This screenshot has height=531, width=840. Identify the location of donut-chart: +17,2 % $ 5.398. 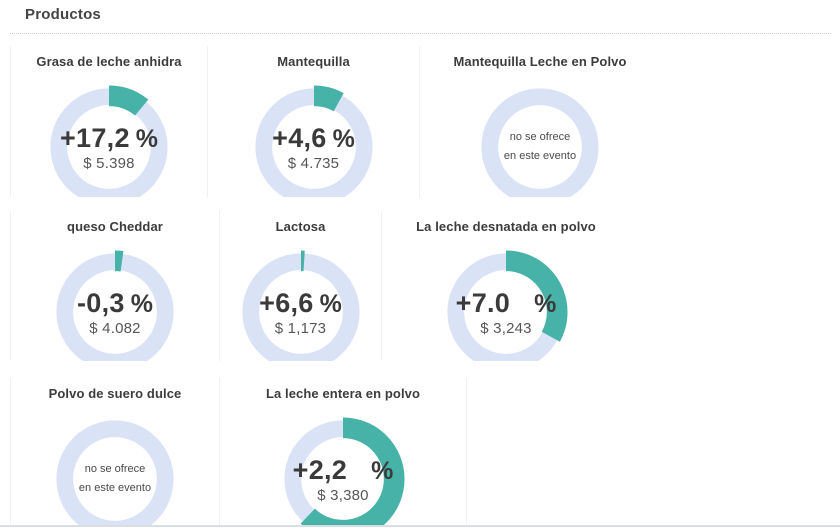
(109, 140).